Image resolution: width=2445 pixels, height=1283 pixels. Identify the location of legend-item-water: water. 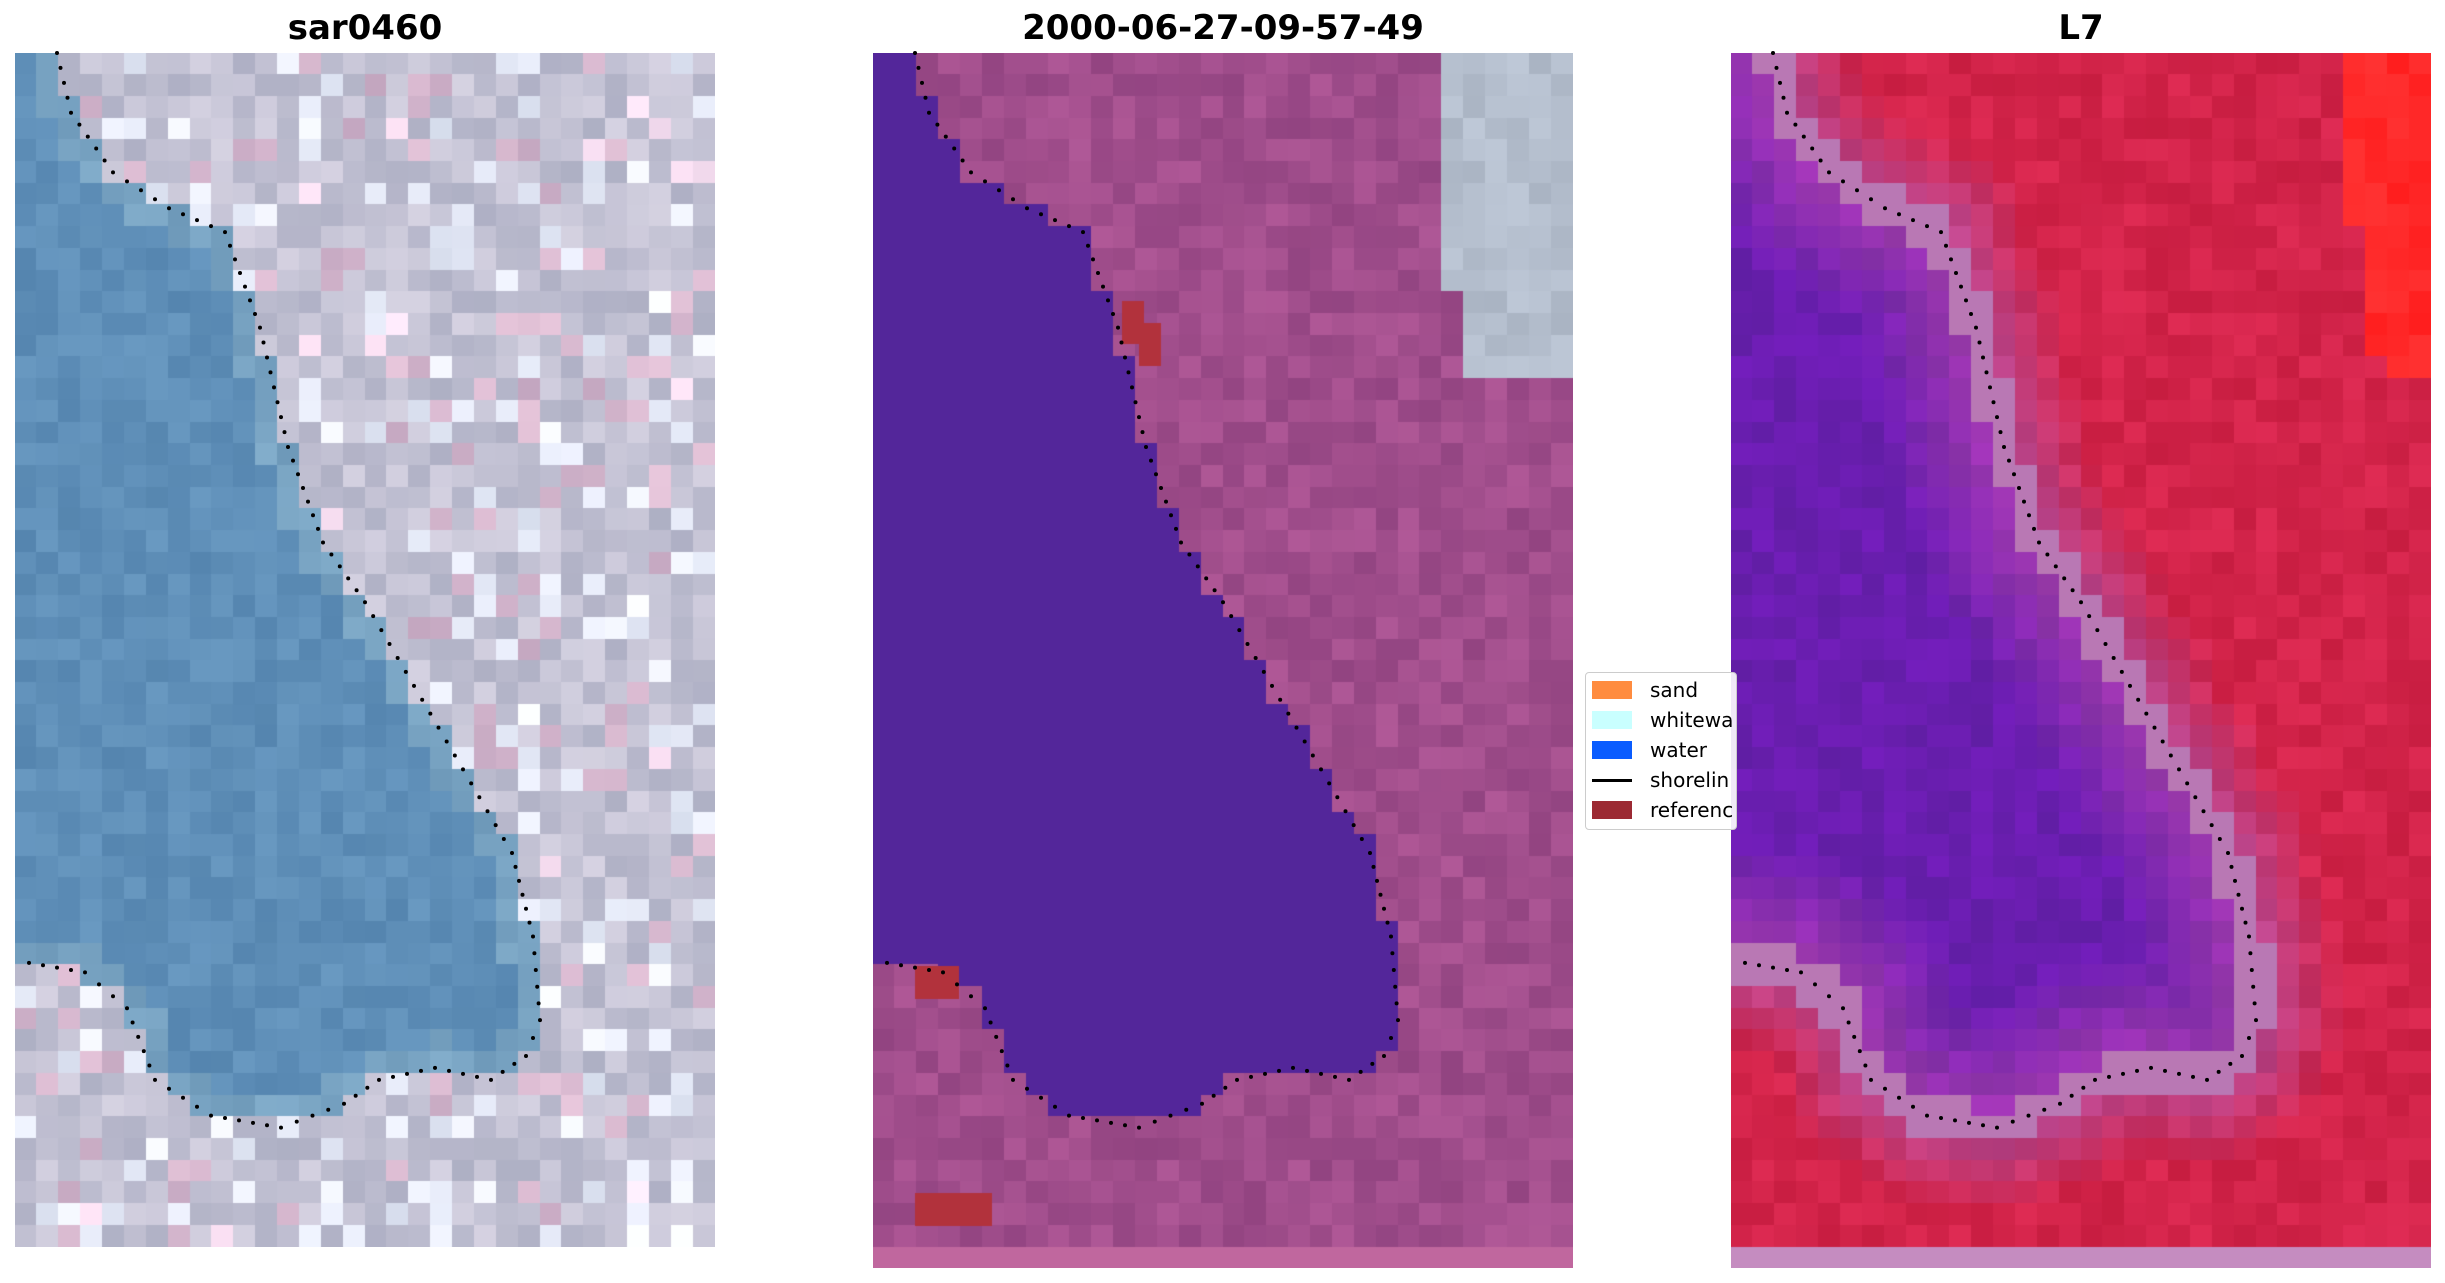
(1649, 750).